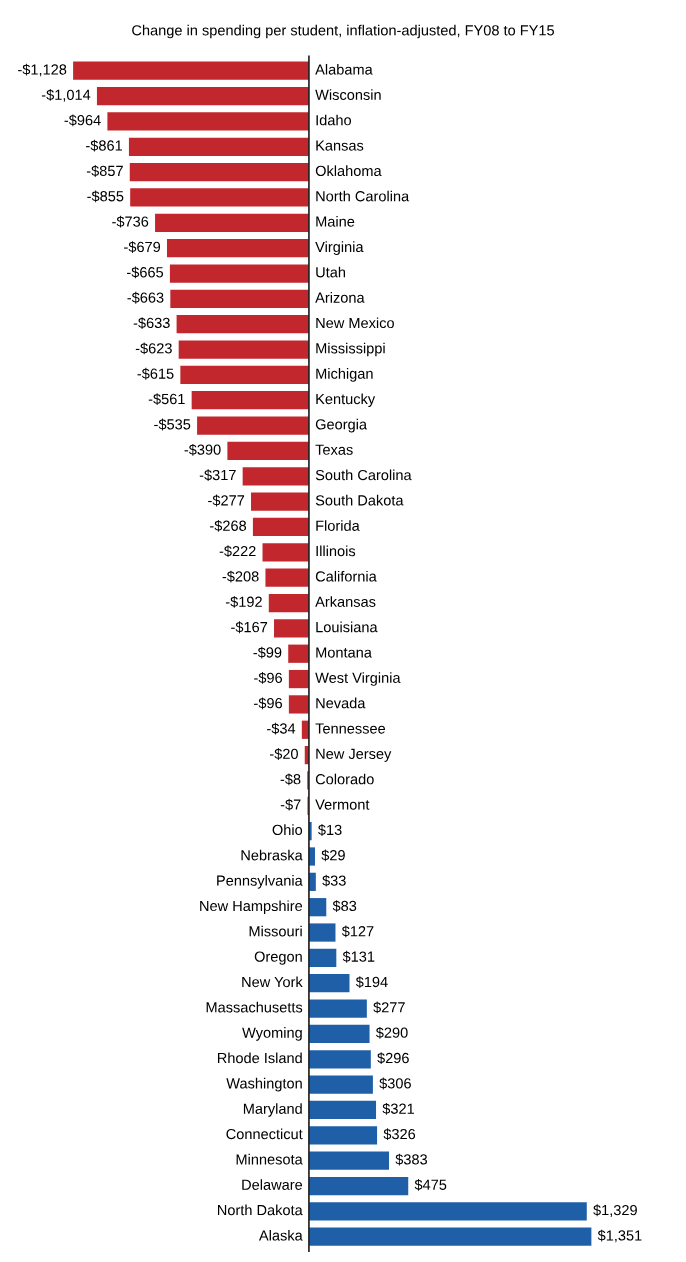 The height and width of the screenshot is (1262, 686). I want to click on data-label: -$222, so click(237, 551).